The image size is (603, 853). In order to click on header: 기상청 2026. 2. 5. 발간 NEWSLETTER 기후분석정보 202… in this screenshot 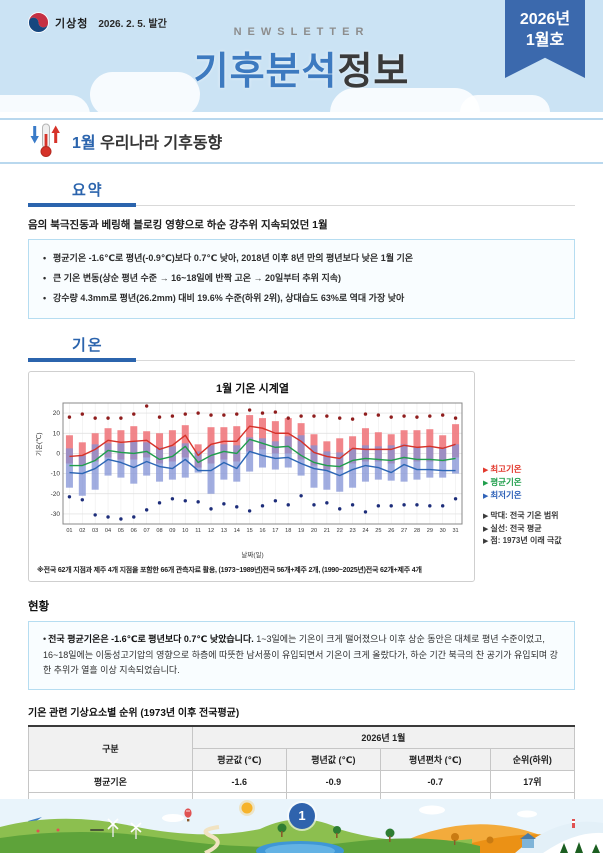, I will do `click(301, 56)`.